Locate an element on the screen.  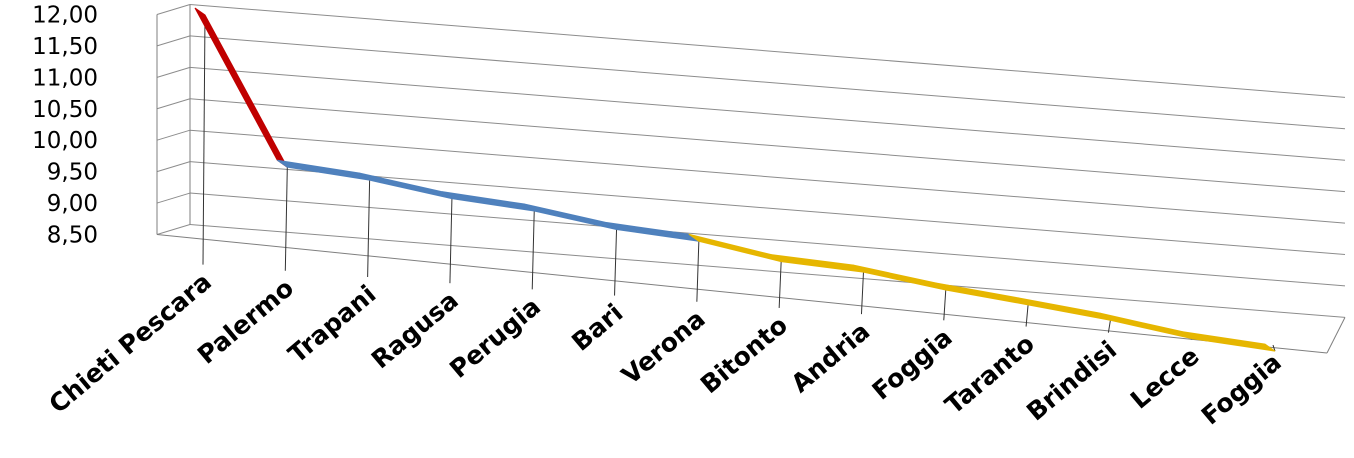
x-tick-label: Bitonto is located at coordinates (744, 354).